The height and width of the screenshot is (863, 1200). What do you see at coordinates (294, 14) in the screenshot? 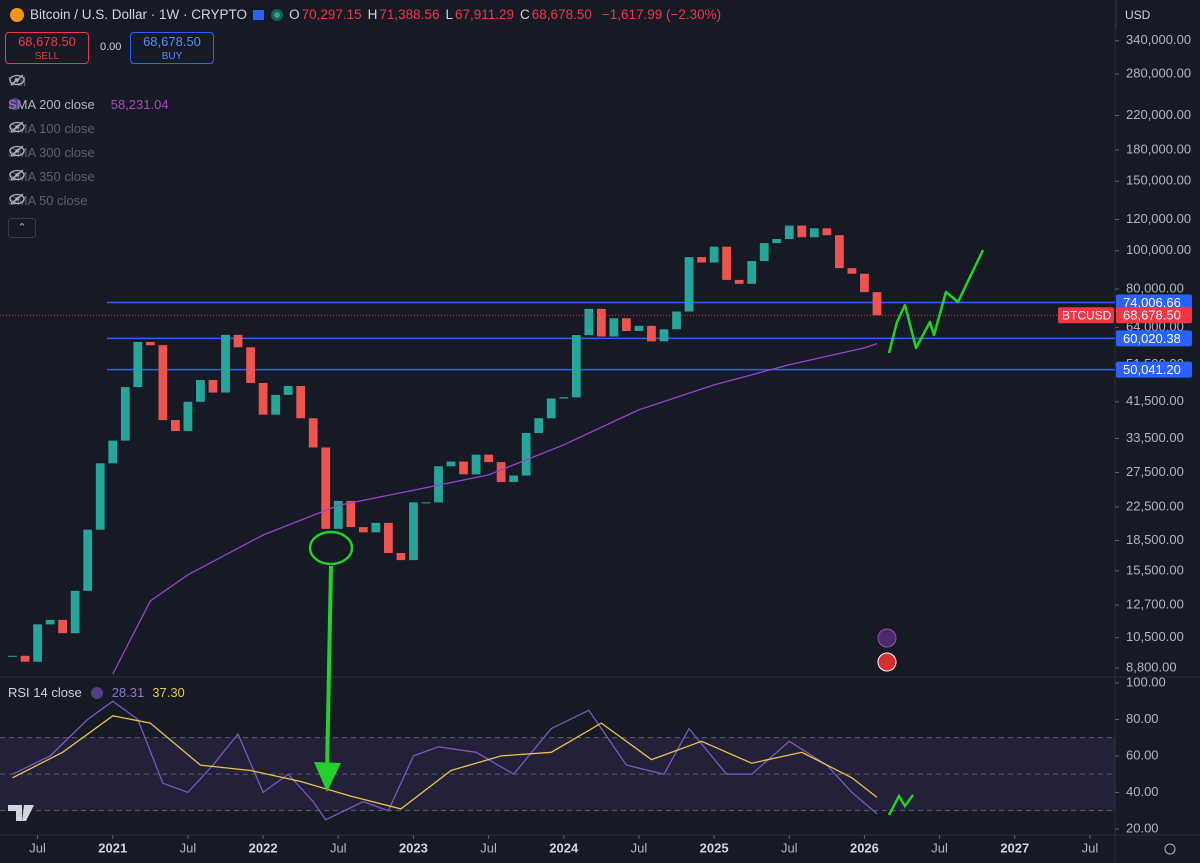
I see `ohlc-label: O` at bounding box center [294, 14].